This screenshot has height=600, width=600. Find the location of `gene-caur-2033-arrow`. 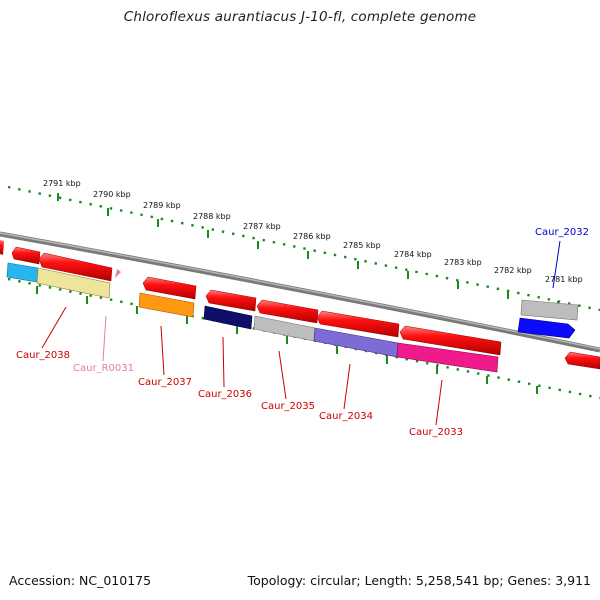

gene-caur-2033-arrow is located at coordinates (450, 340).